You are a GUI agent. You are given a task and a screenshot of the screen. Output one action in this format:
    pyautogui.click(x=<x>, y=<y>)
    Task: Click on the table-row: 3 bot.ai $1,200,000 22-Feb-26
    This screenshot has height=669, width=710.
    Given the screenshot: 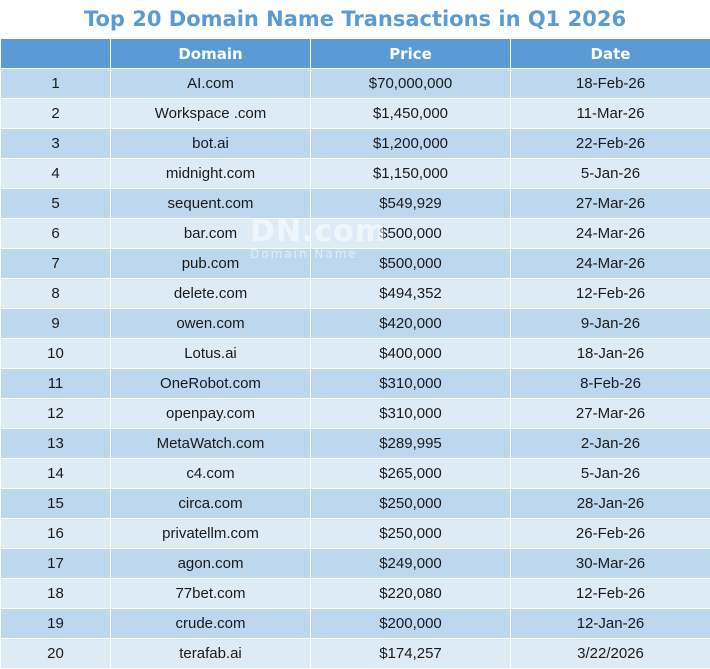 What is the action you would take?
    pyautogui.click(x=355, y=143)
    